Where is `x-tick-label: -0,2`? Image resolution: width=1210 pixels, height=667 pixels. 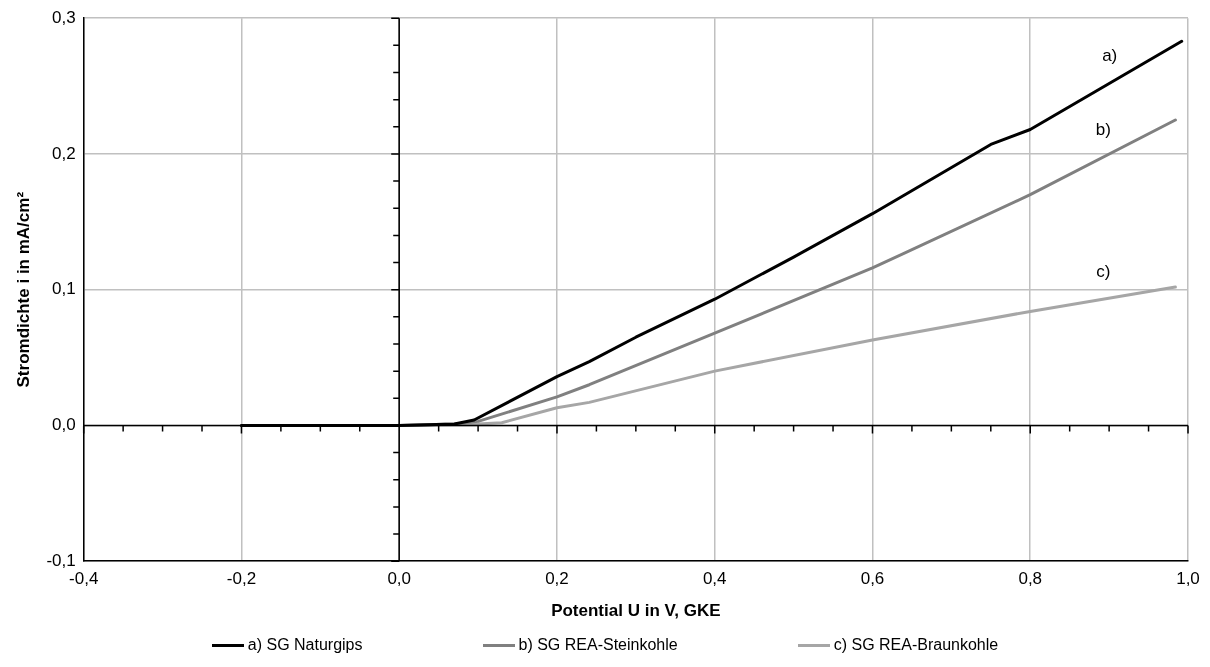 x-tick-label: -0,2 is located at coordinates (241, 579).